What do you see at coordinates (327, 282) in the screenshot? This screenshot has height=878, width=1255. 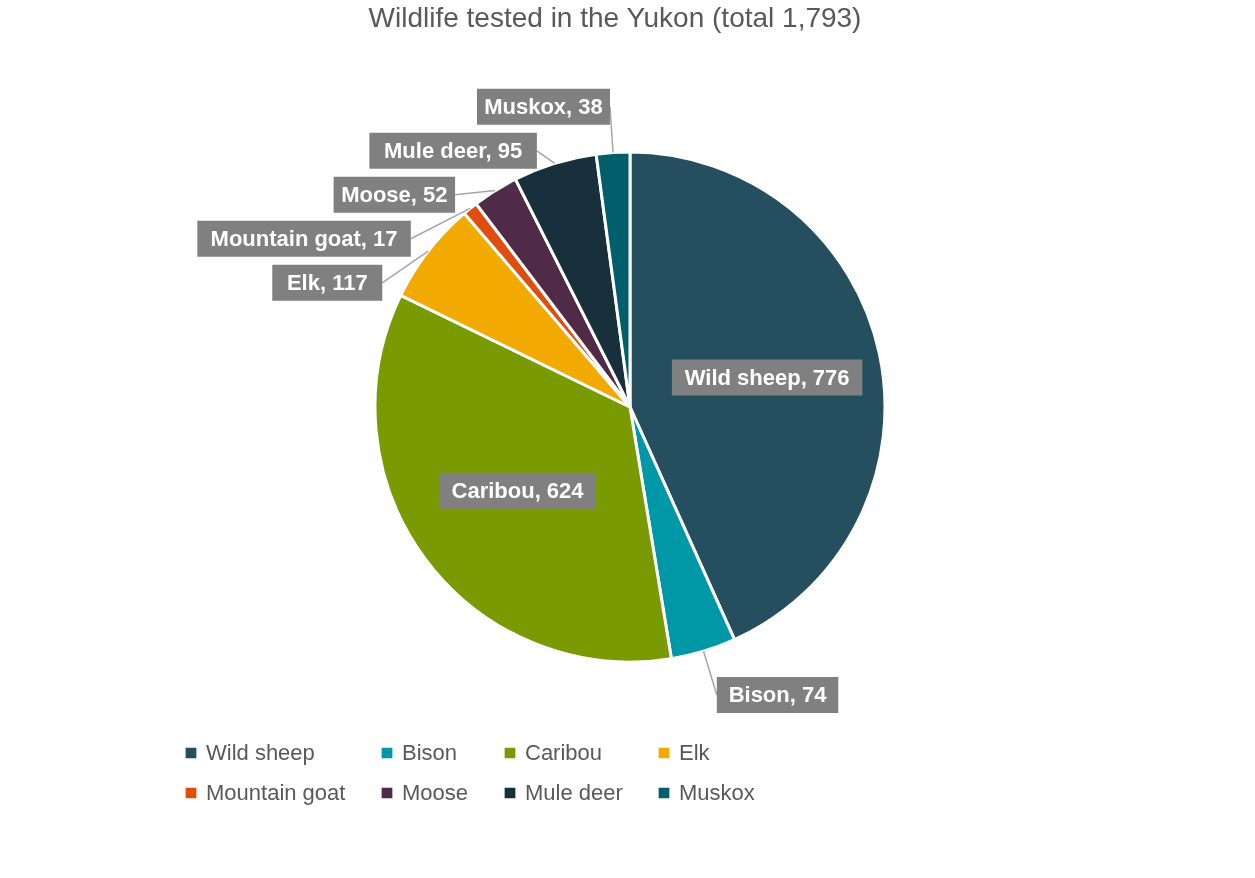 I see `data-label: Elk, 117` at bounding box center [327, 282].